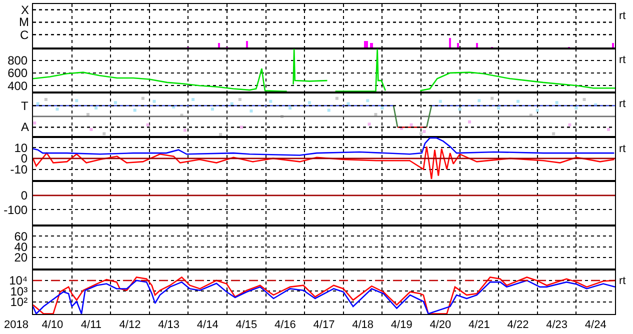 The width and height of the screenshot is (633, 334). What do you see at coordinates (441, 325) in the screenshot?
I see `x-tick-label: 4/20` at bounding box center [441, 325].